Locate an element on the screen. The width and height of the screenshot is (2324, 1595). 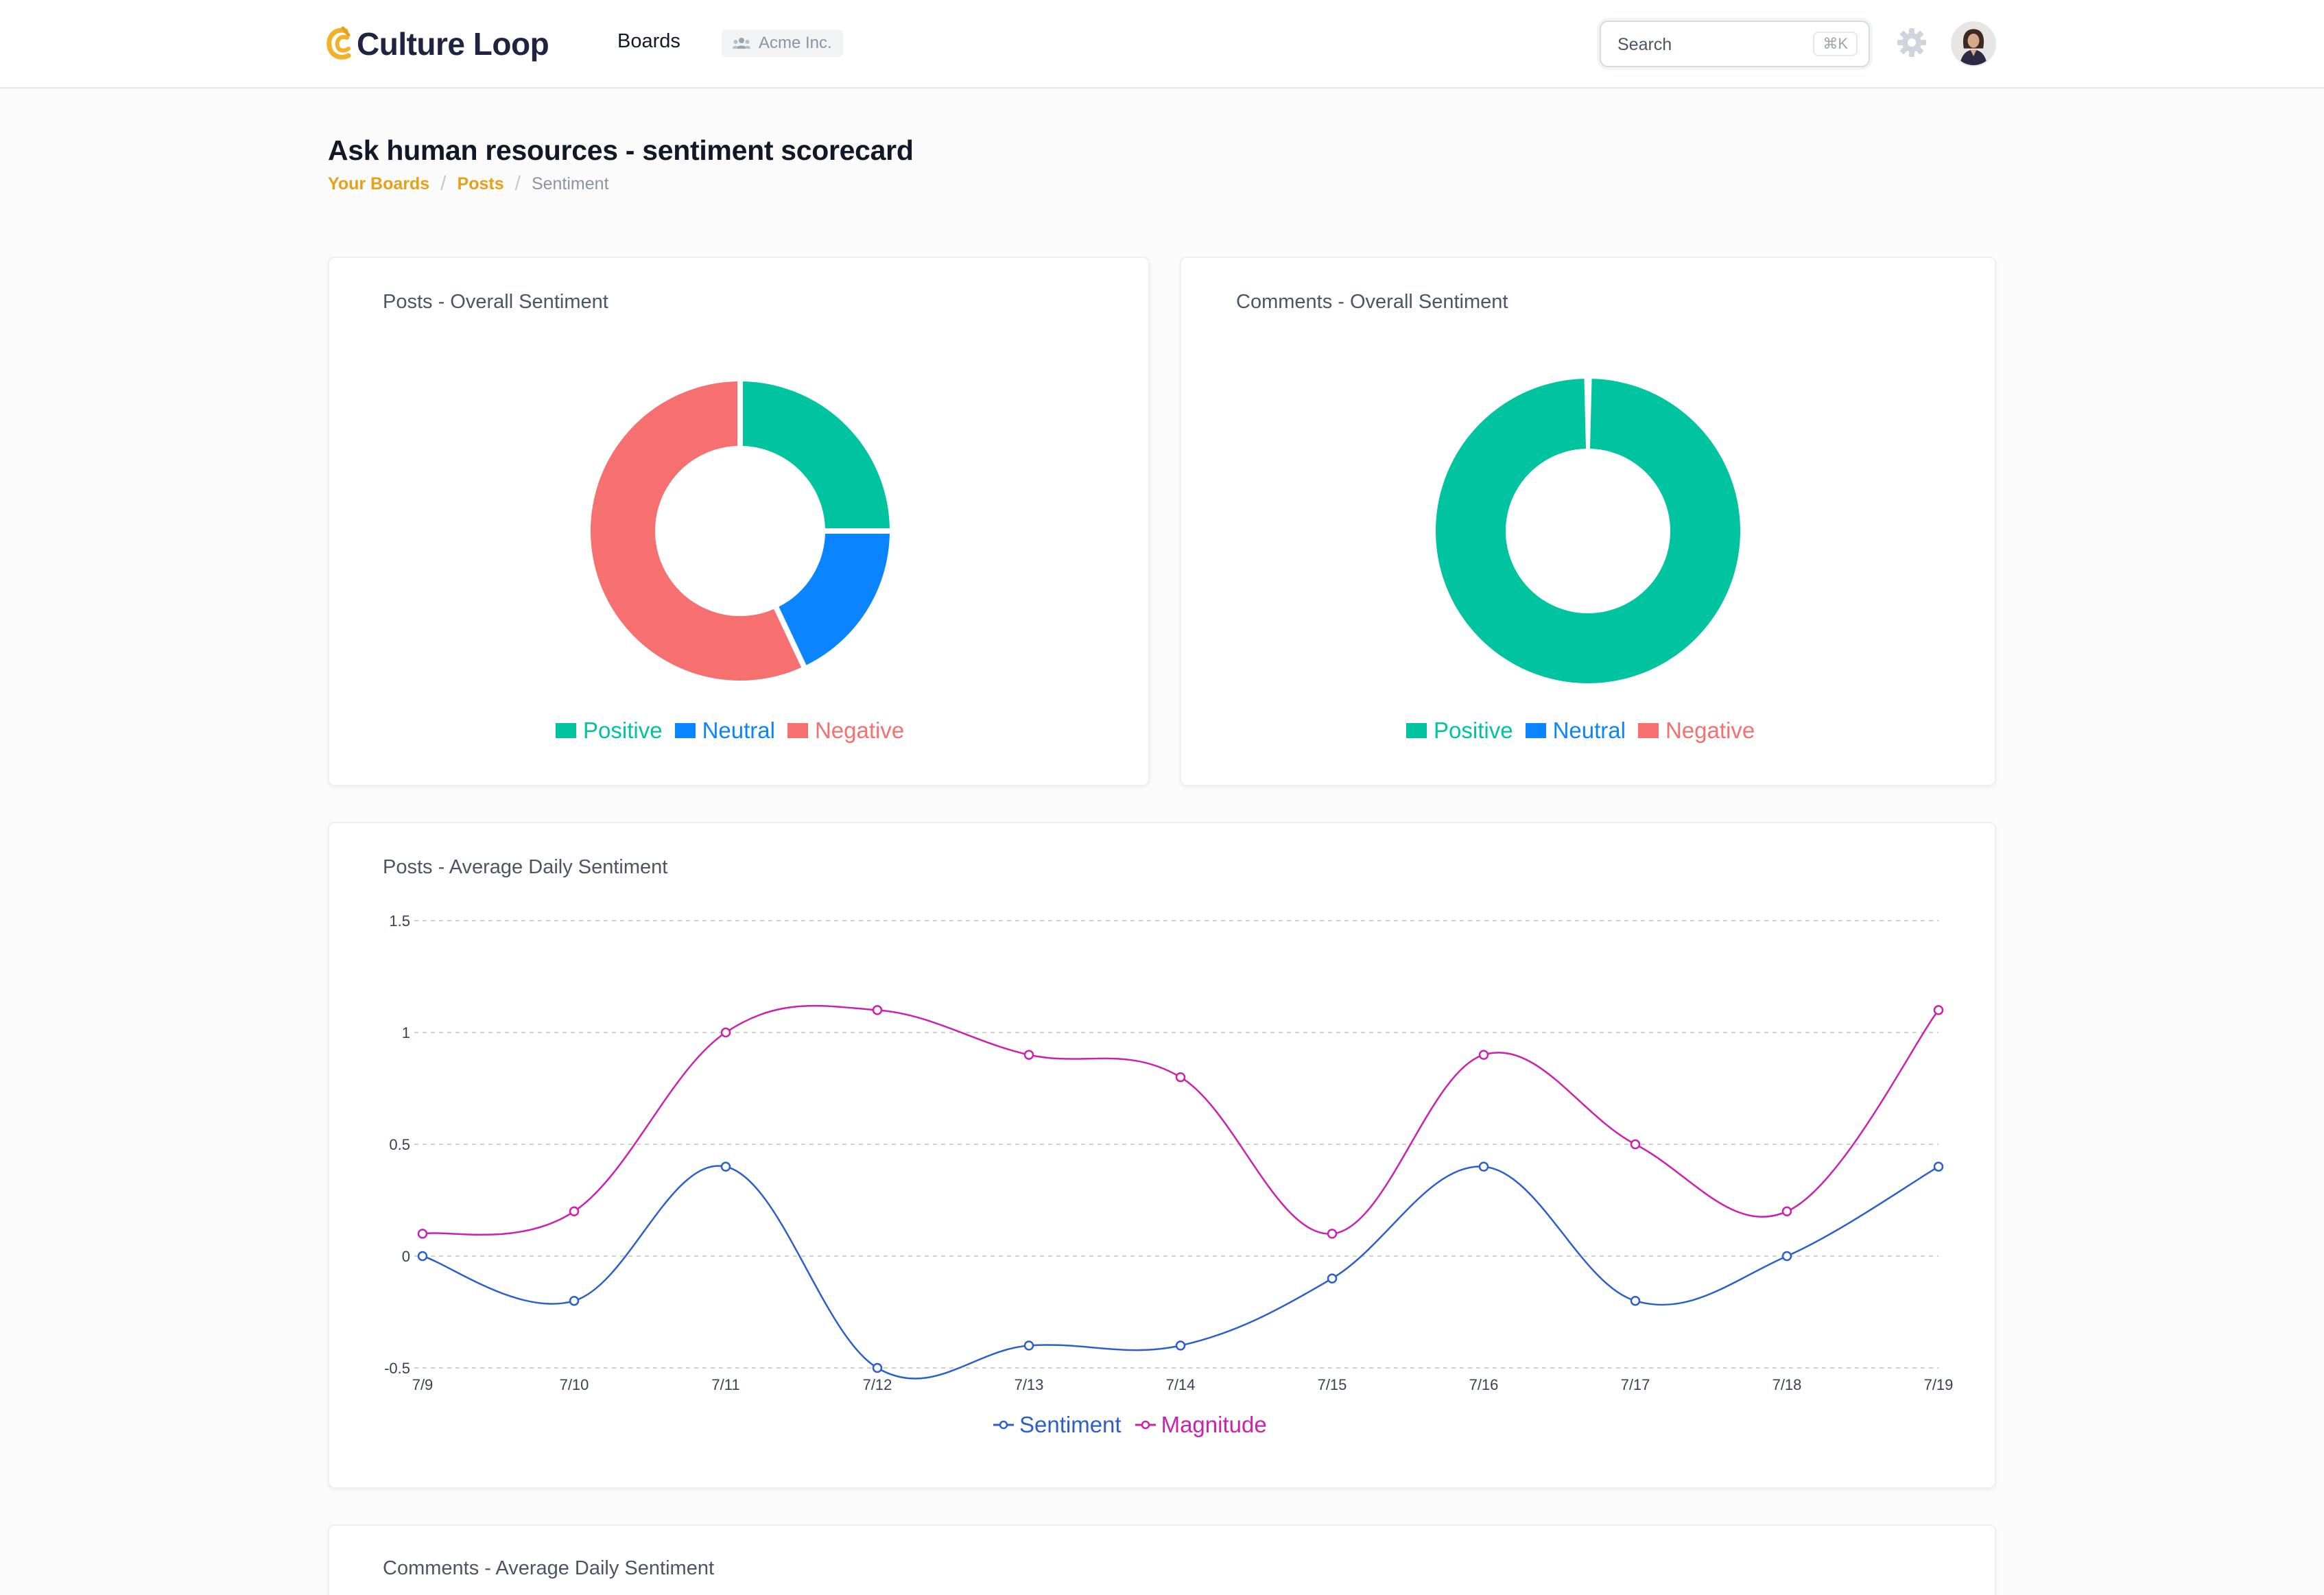
legend-line-marker-magnitude is located at coordinates (1145, 1425).